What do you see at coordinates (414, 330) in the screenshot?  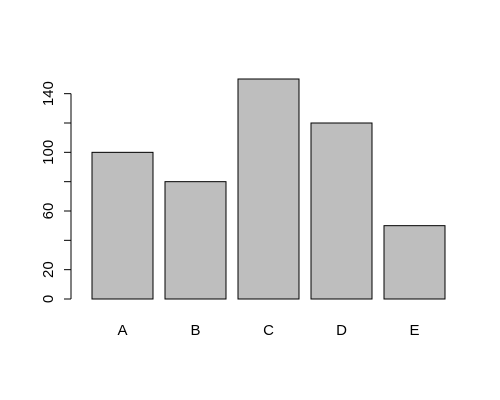 I see `x-tick-label: E` at bounding box center [414, 330].